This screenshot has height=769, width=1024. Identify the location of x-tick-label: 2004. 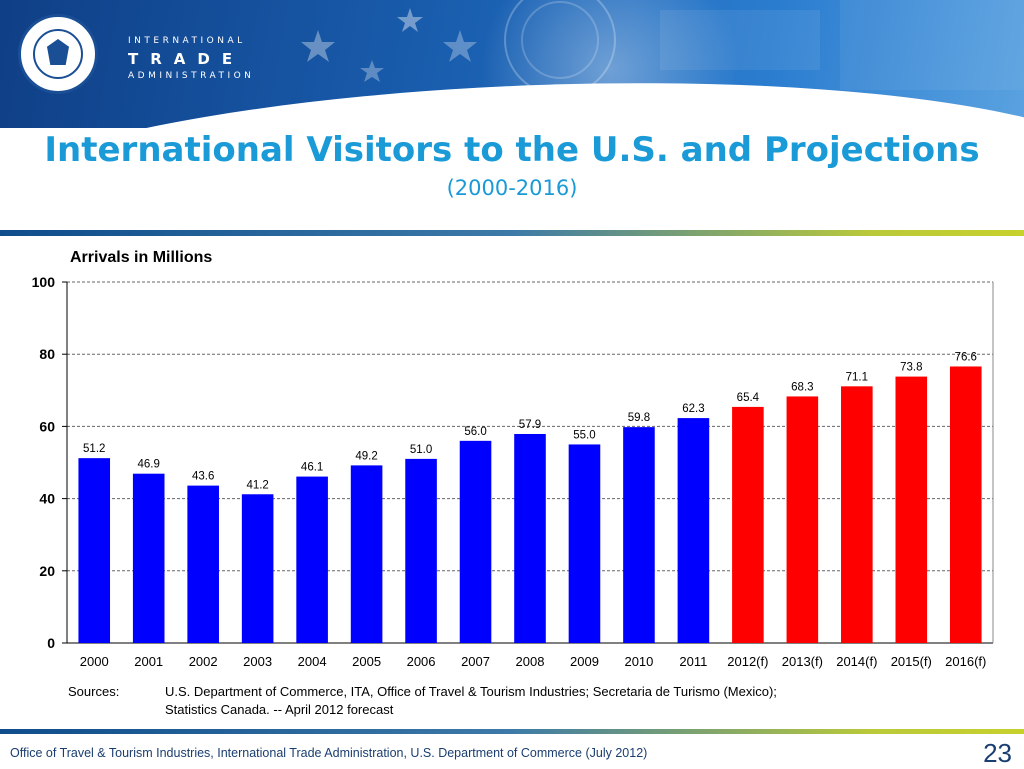
(312, 661).